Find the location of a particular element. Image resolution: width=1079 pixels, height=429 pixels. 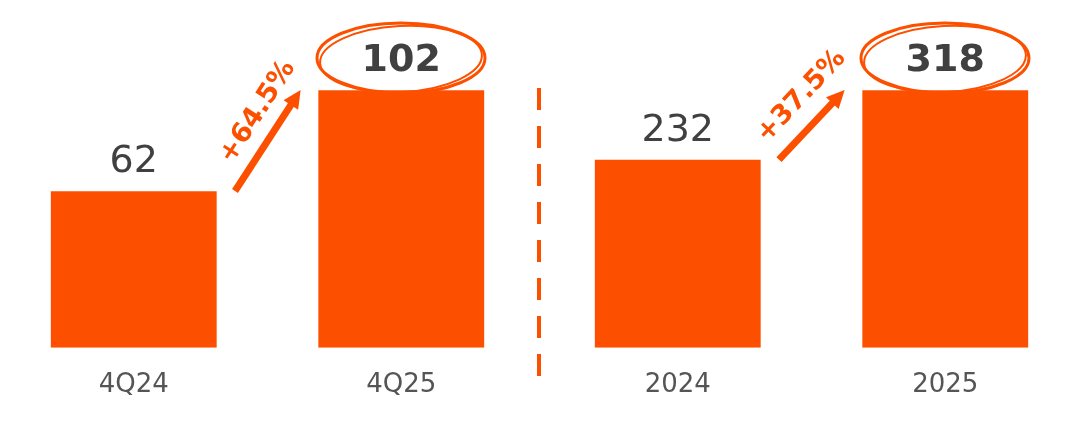

data-label: 232 is located at coordinates (678, 127).